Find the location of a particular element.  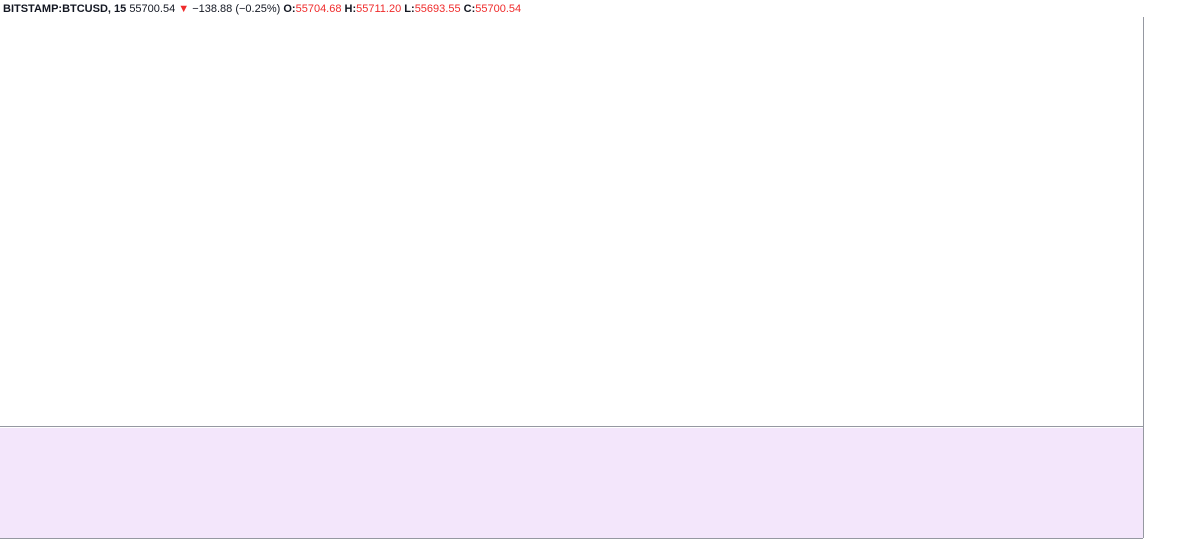

l: 55693.55 is located at coordinates (437, 9).